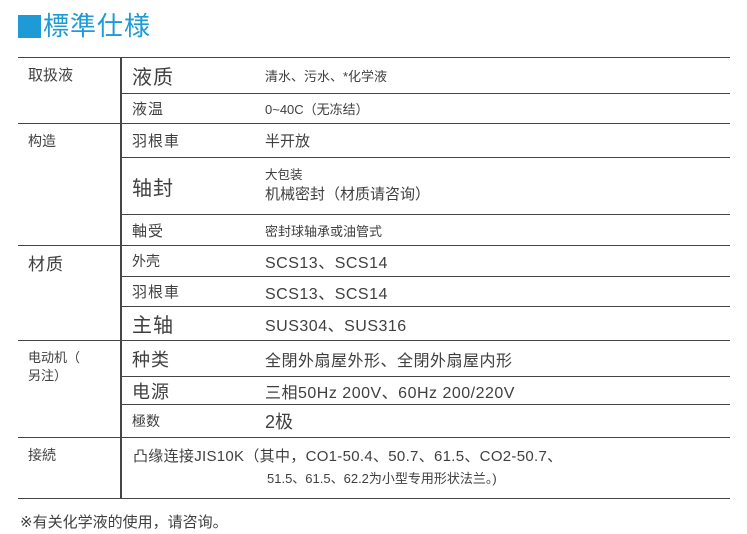 The height and width of the screenshot is (534, 747). I want to click on table-row: 極数 2极, so click(426, 420).